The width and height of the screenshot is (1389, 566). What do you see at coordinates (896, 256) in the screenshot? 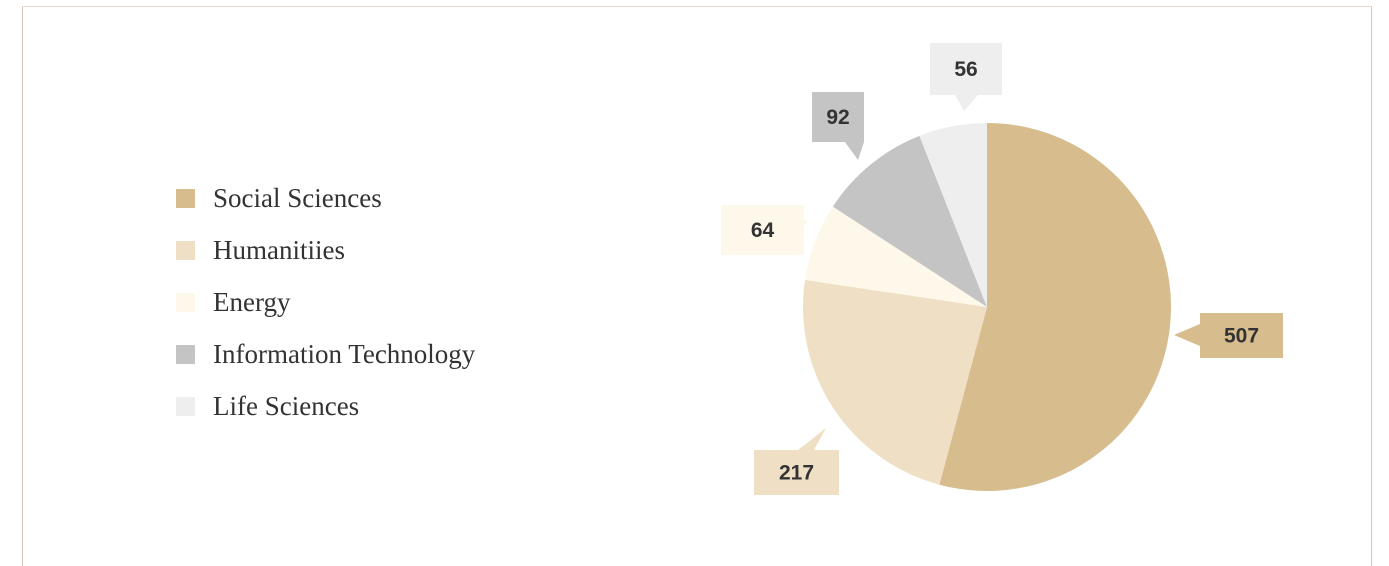
I see `pie-slice-energy` at bounding box center [896, 256].